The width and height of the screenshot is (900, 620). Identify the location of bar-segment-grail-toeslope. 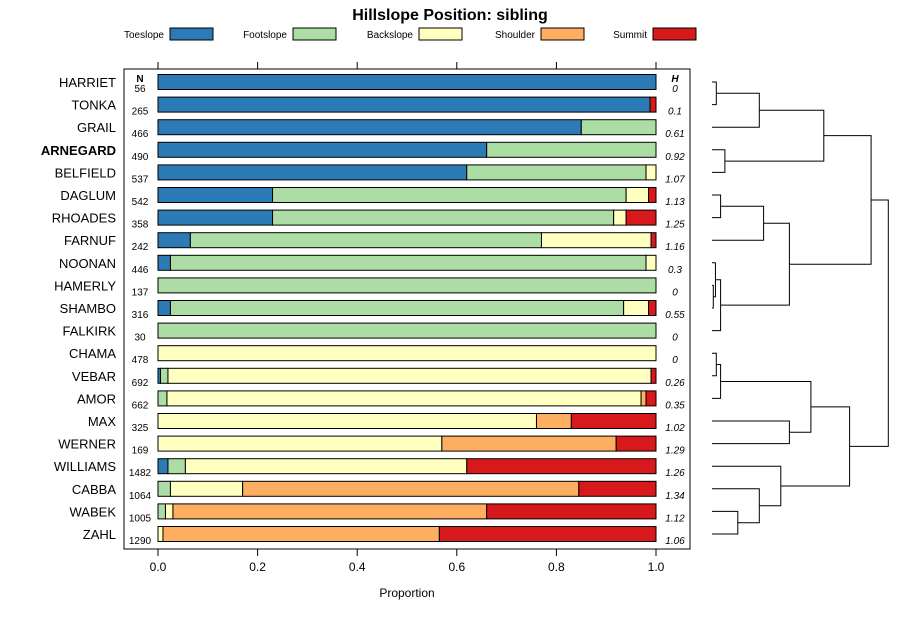
(369, 127).